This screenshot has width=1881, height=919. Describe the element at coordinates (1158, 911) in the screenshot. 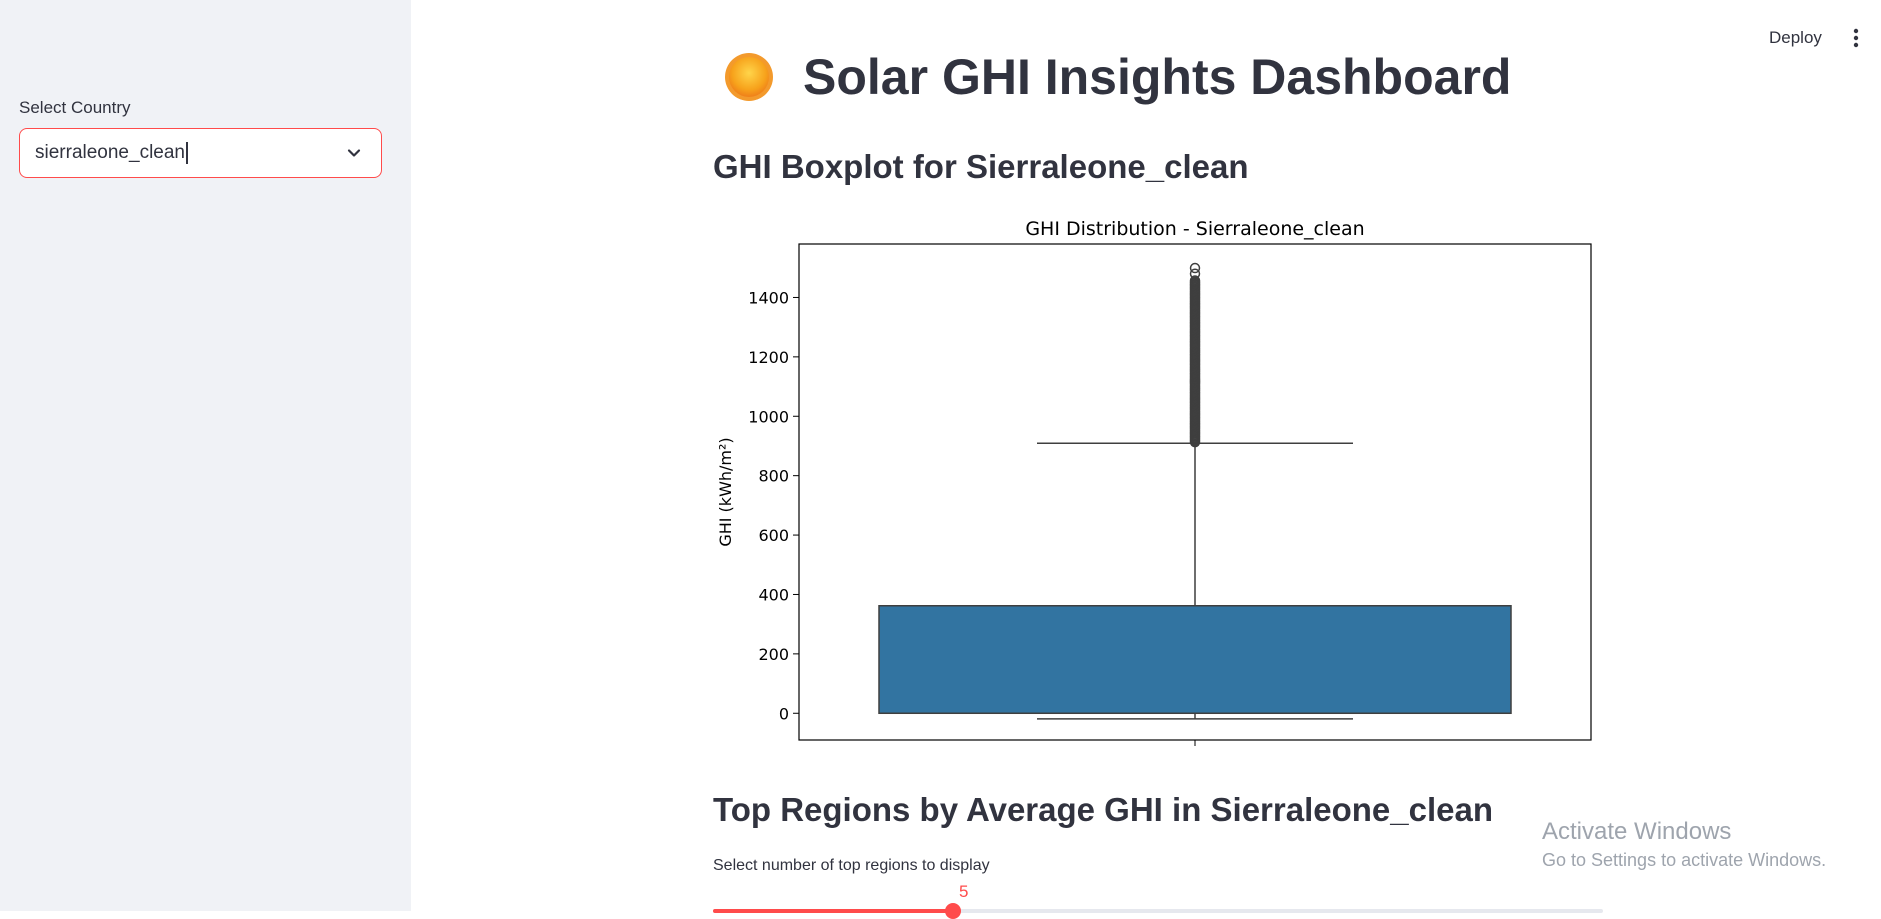

I see `top-regions-slider` at that location.